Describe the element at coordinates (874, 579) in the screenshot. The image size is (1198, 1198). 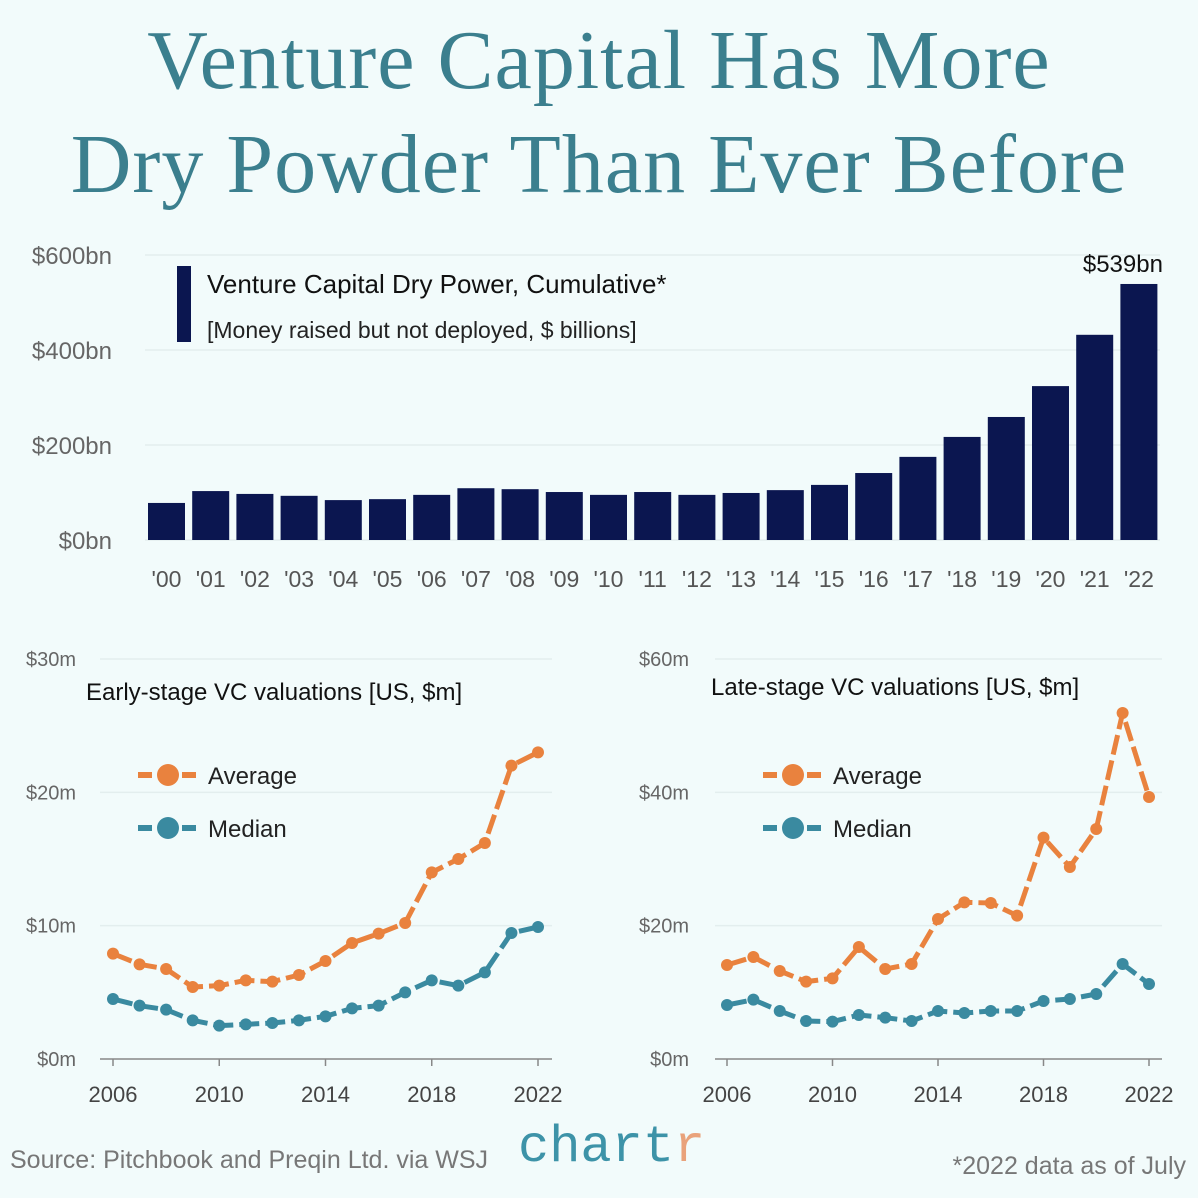
I see `x-tick-label: '16` at that location.